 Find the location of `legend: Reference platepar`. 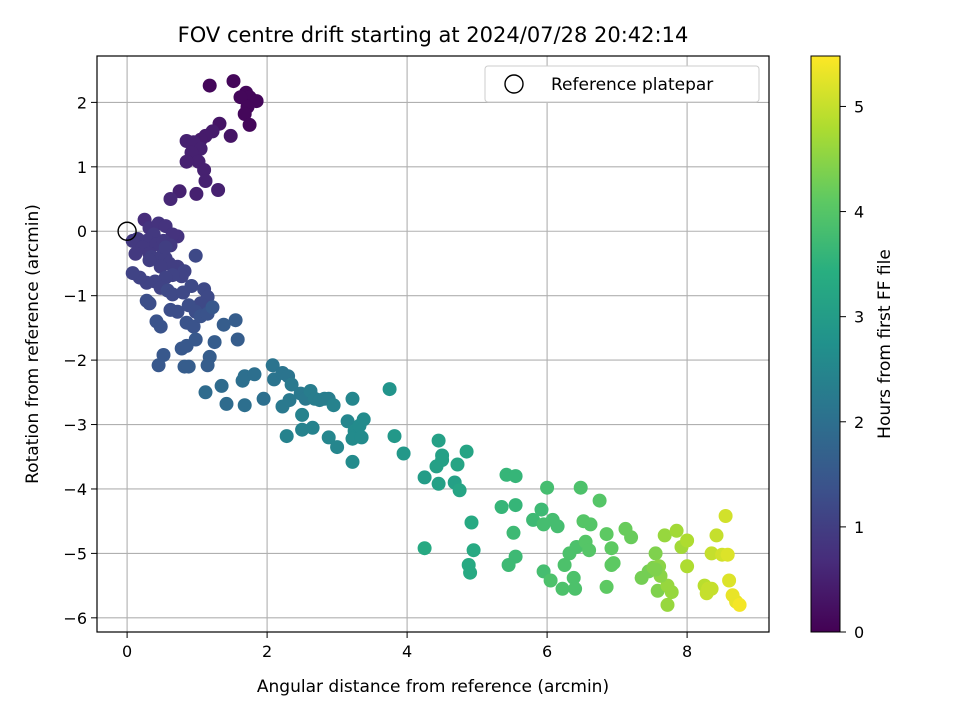

legend: Reference platepar is located at coordinates (622, 84).